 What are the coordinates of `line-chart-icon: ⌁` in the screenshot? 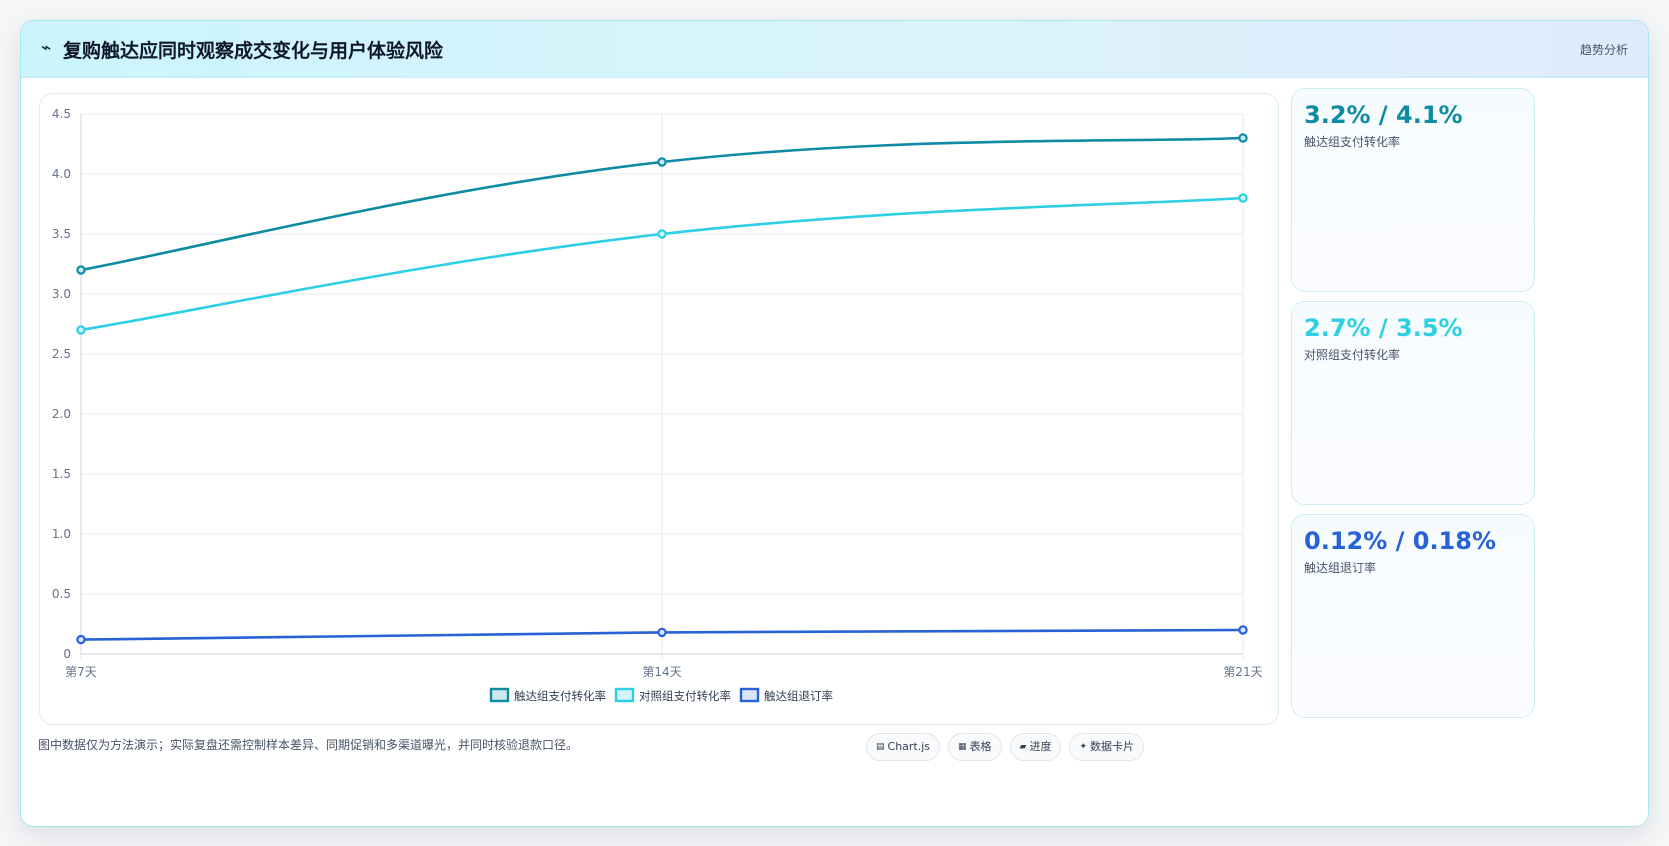 It's located at (46, 48).